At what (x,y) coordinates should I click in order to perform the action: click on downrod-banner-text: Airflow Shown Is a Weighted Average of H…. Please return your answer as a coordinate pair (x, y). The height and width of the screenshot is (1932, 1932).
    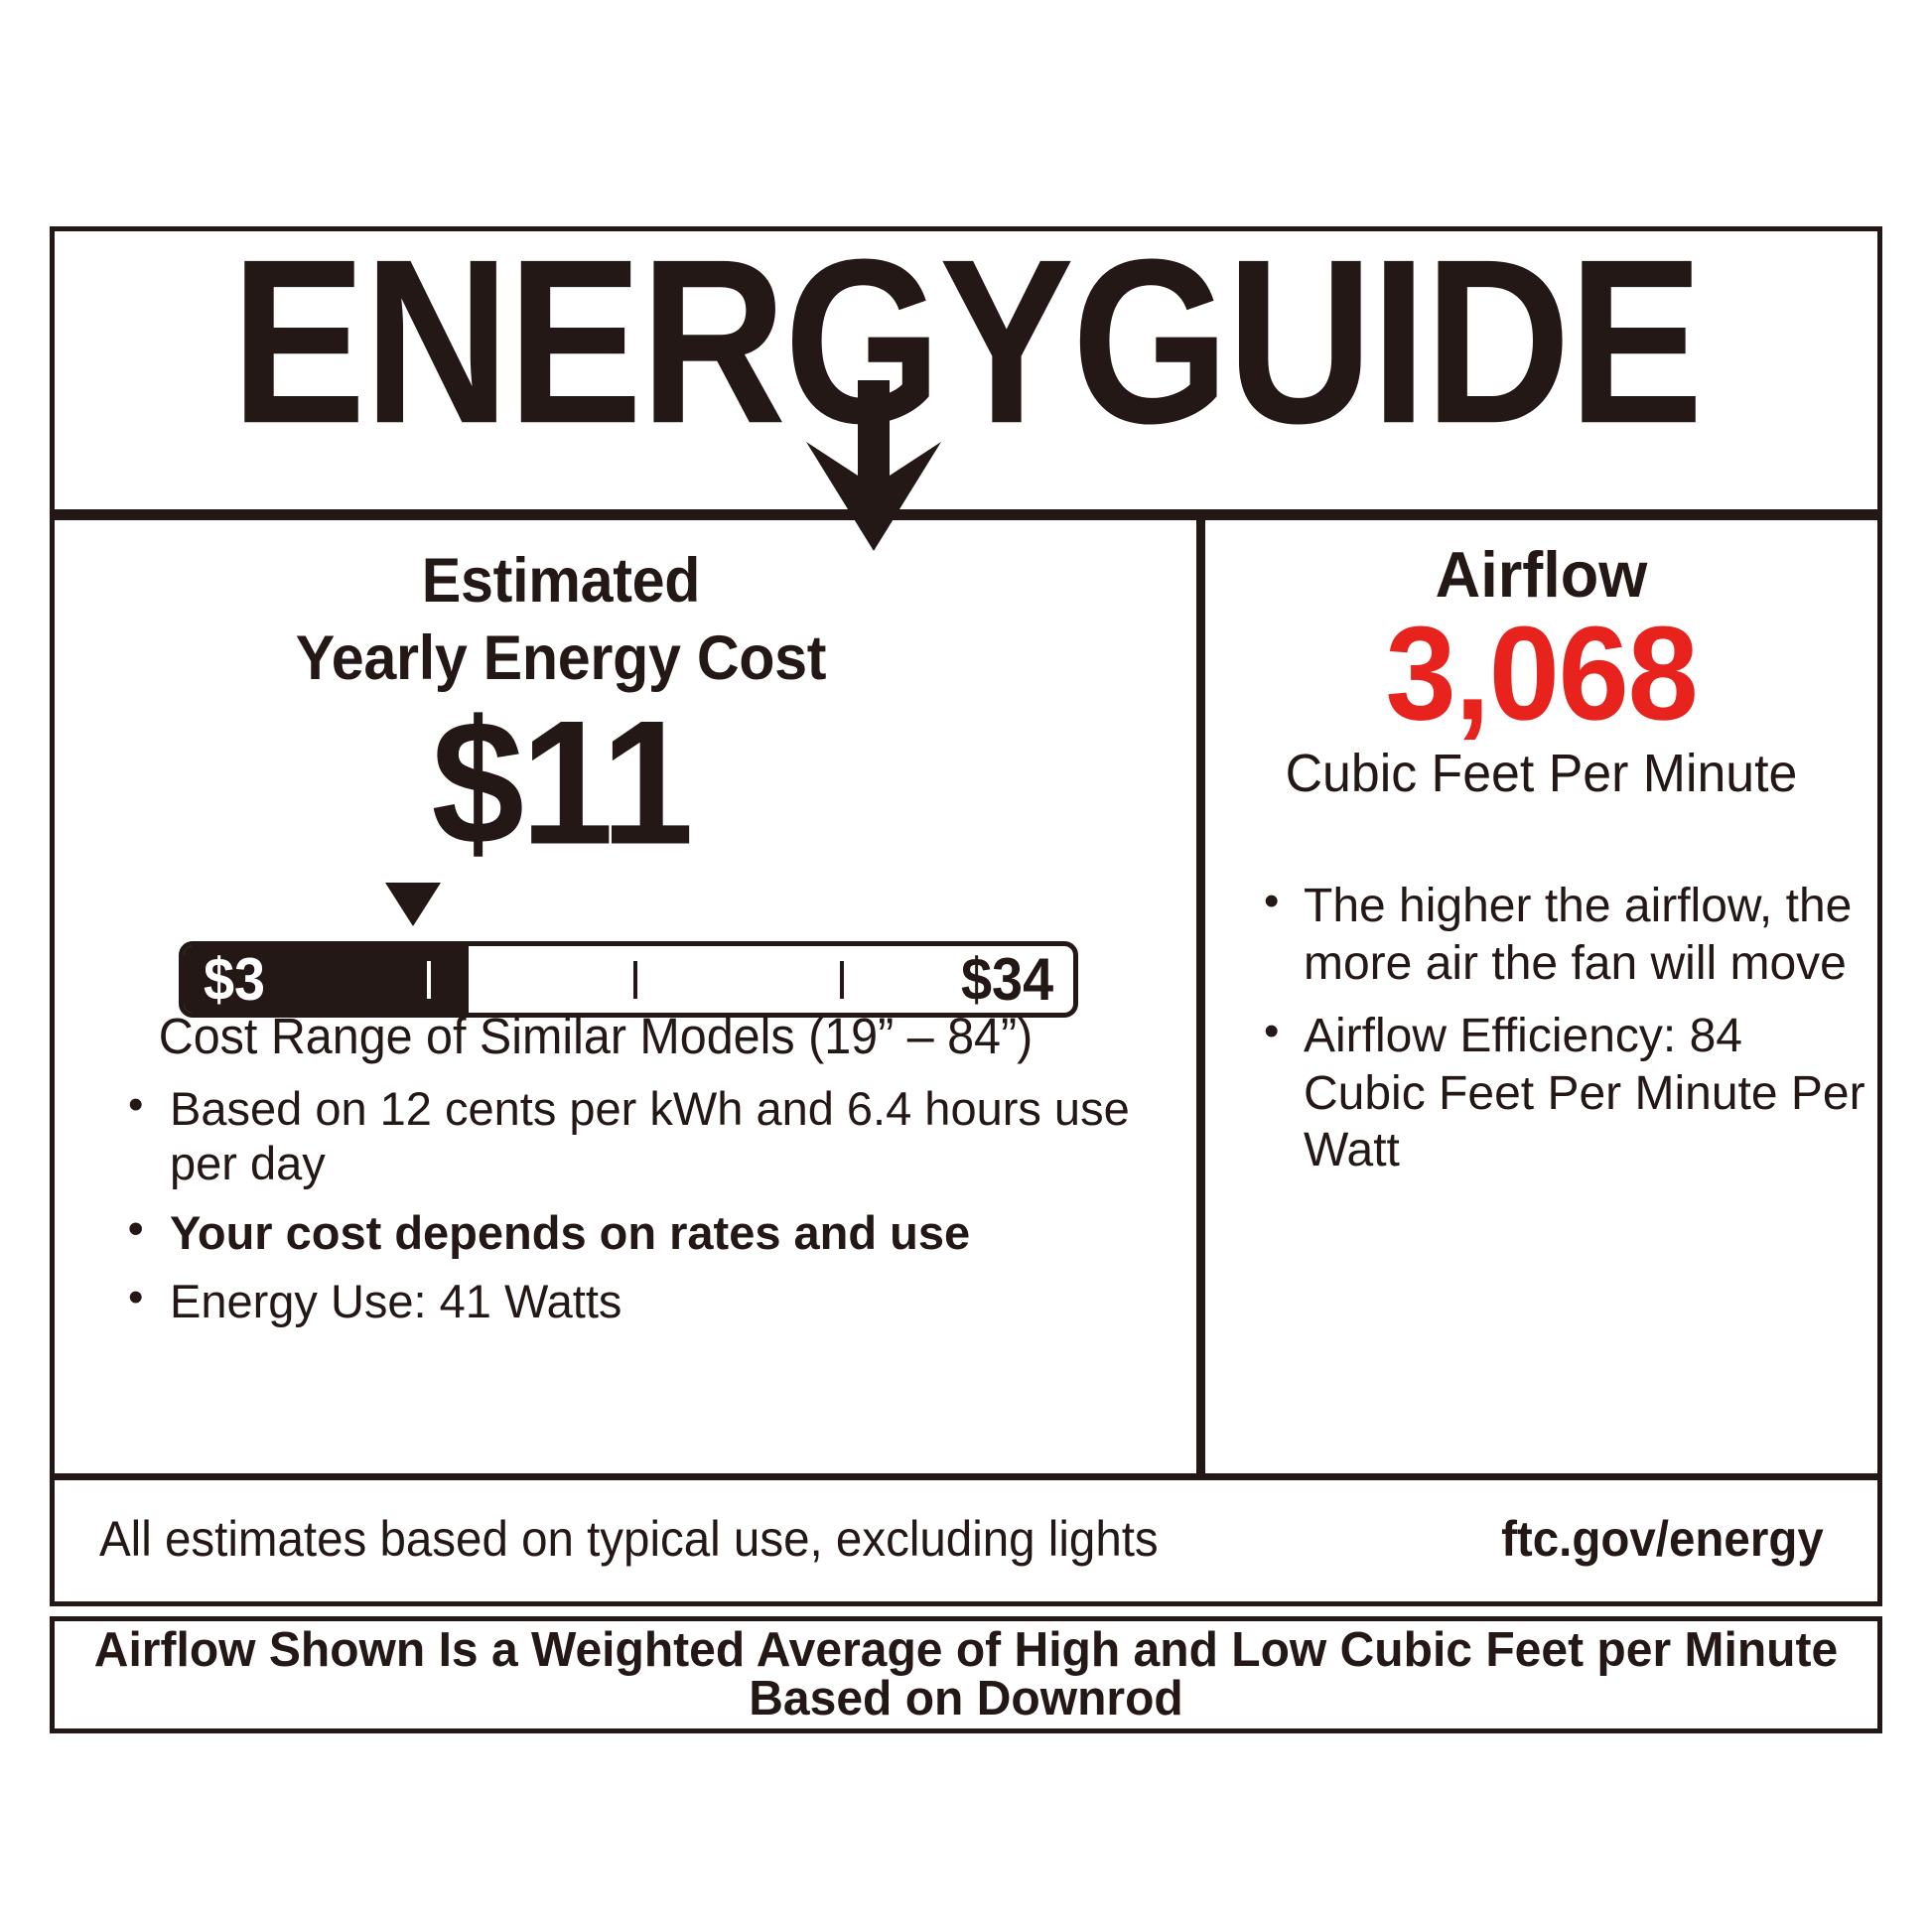
    Looking at the image, I should click on (966, 1674).